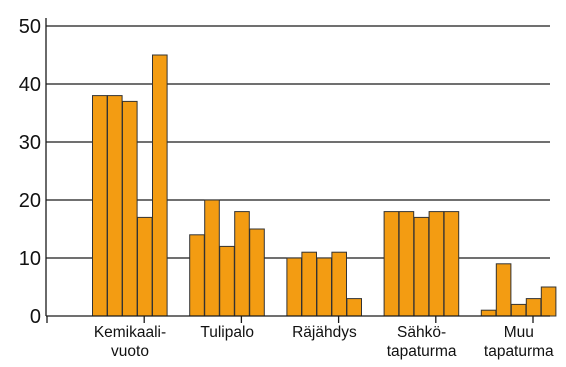  What do you see at coordinates (130, 332) in the screenshot?
I see `category-label-0-0: Kemikaali-` at bounding box center [130, 332].